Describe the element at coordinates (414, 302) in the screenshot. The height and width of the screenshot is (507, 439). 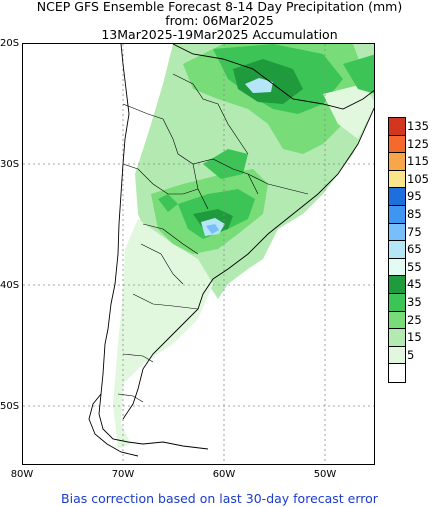
I see `legend-label-35: 35` at that location.